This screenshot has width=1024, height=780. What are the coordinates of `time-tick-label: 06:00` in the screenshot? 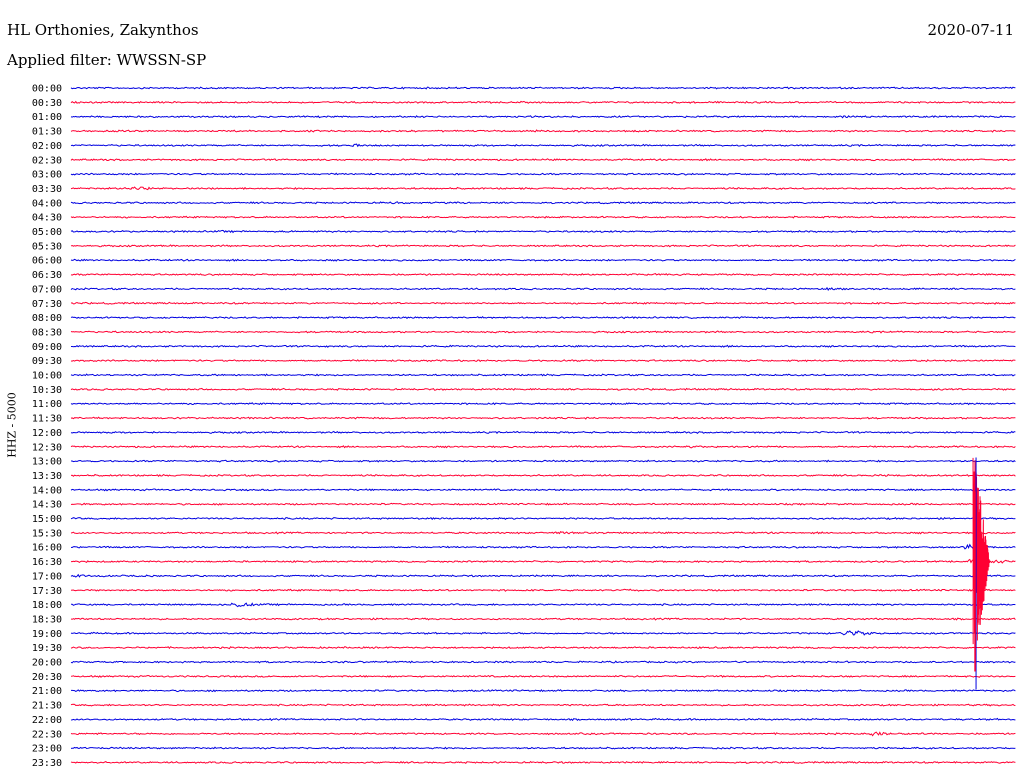 It's located at (47, 261).